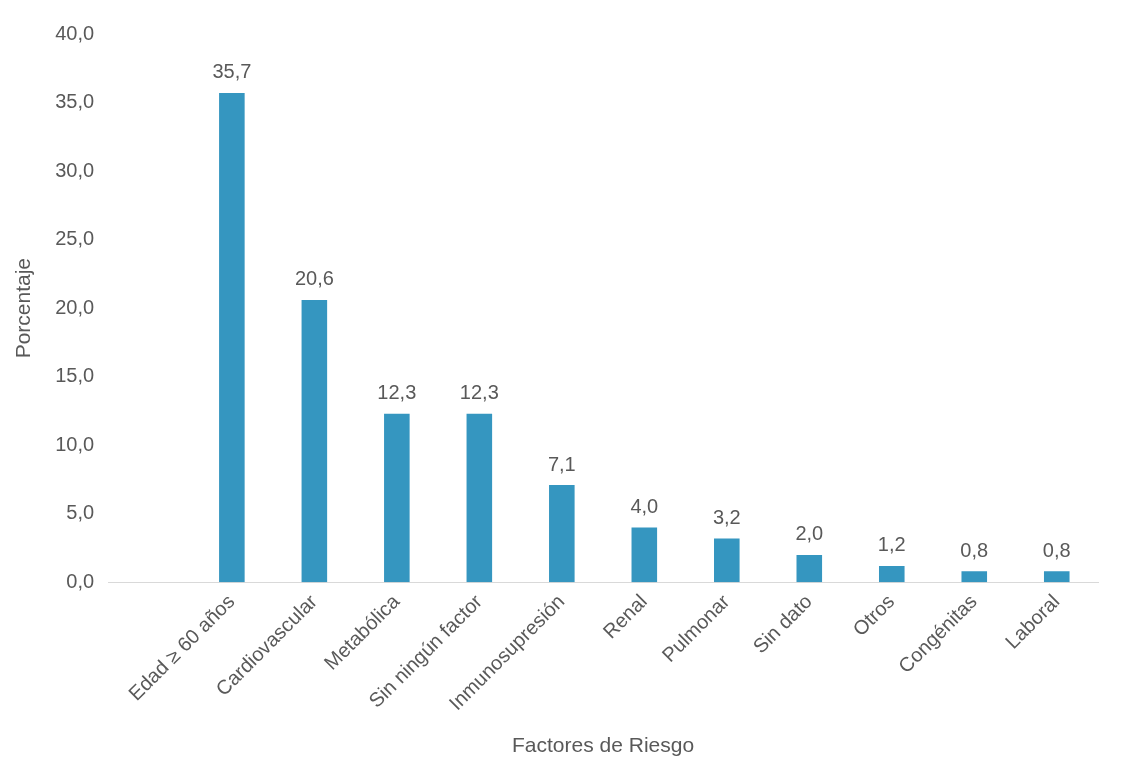  What do you see at coordinates (75, 32) in the screenshot?
I see `y-tick-label: 40,0` at bounding box center [75, 32].